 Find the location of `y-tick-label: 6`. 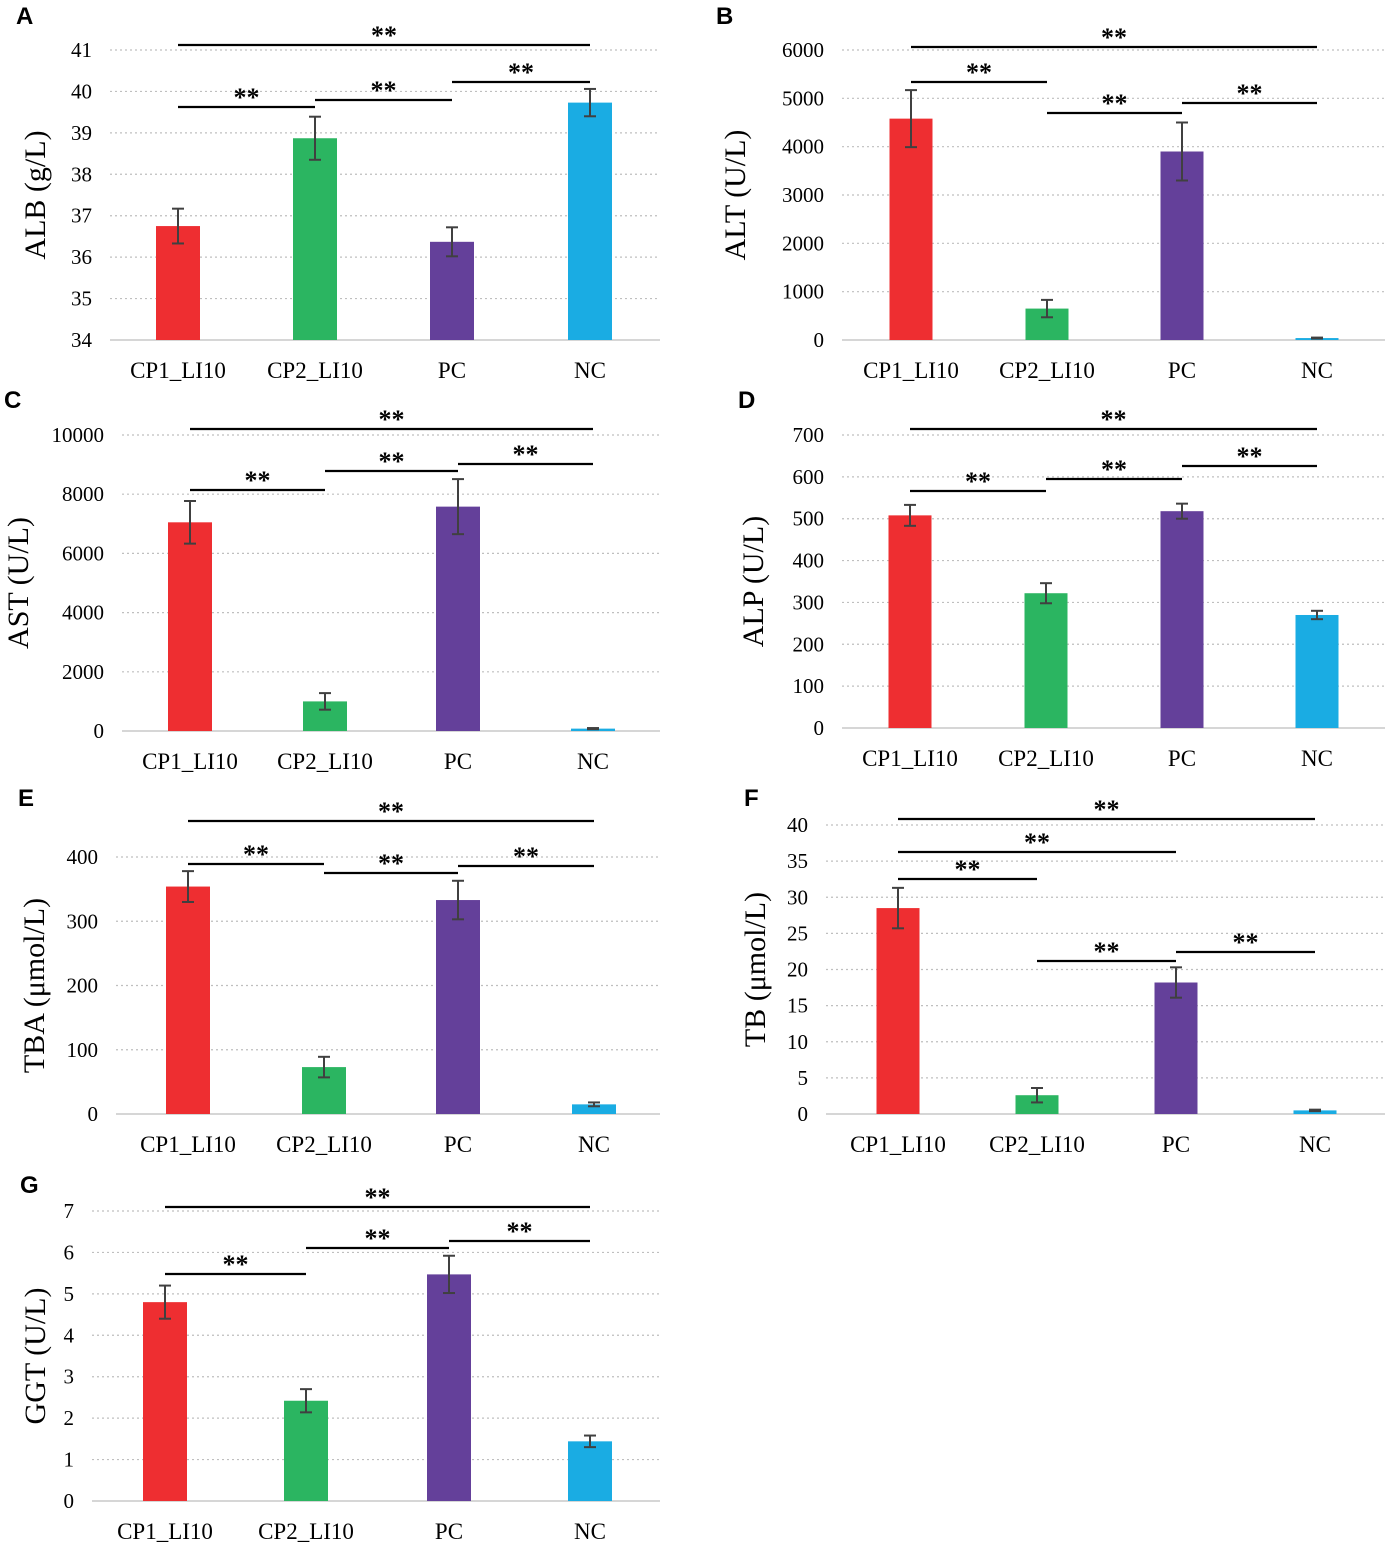

y-tick-label: 6 is located at coordinates (69, 1252).